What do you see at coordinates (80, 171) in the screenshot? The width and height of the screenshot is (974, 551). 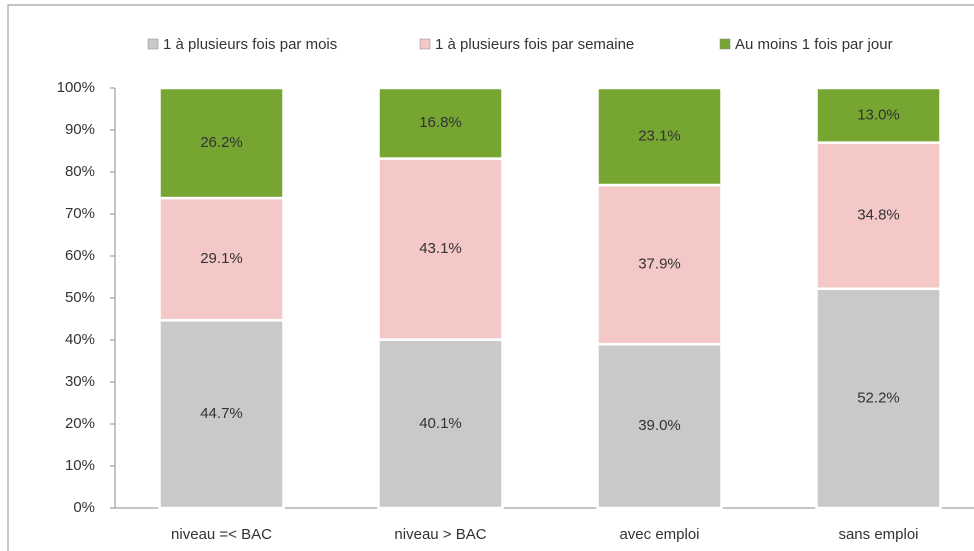 I see `y-tick-label: 80%` at bounding box center [80, 171].